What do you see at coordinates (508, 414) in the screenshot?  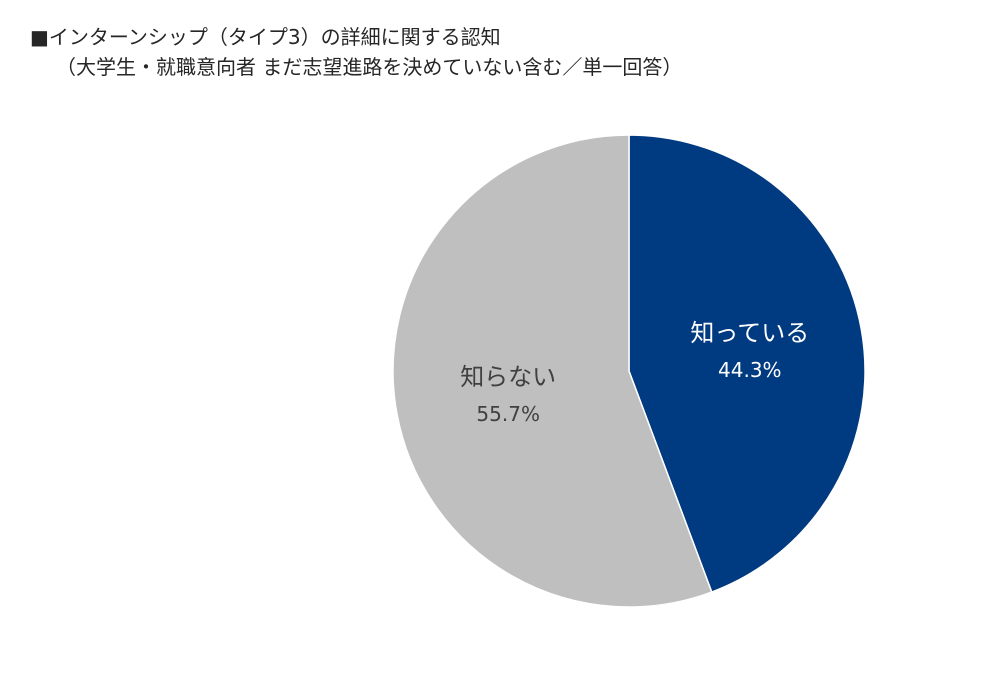 I see `slice-value-1: 55.7%` at bounding box center [508, 414].